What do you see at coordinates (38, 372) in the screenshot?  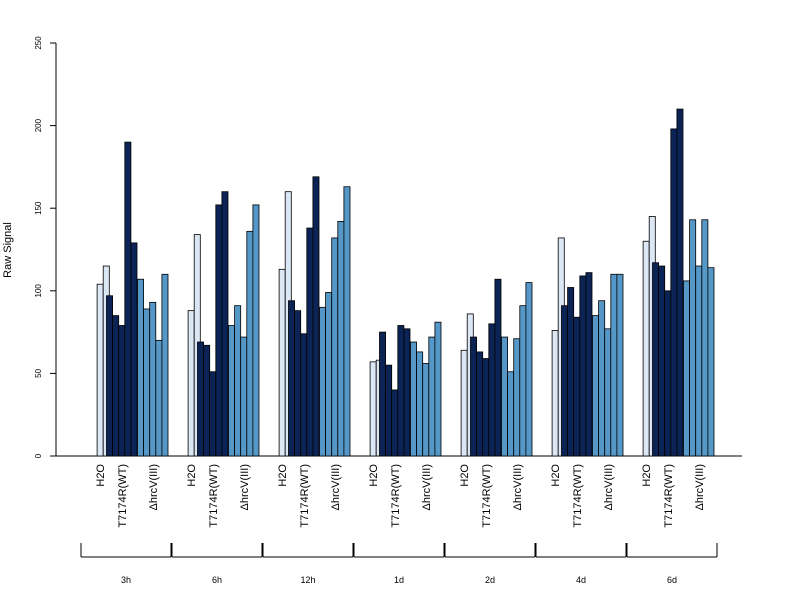 I see `y-tick-label: 50` at bounding box center [38, 372].